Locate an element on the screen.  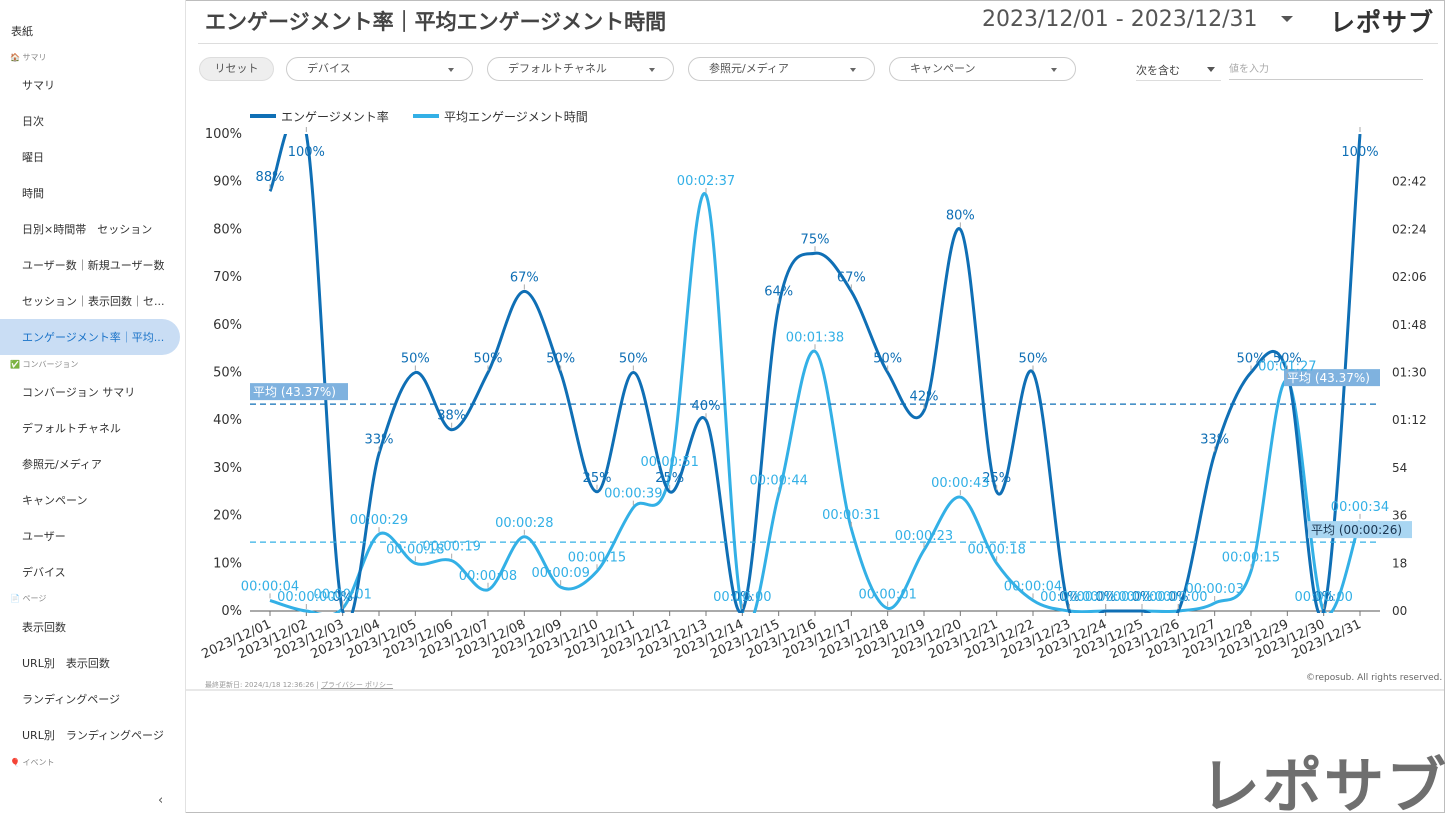
campaign-filter-dropdown: キャンペーン is located at coordinates (982, 69).